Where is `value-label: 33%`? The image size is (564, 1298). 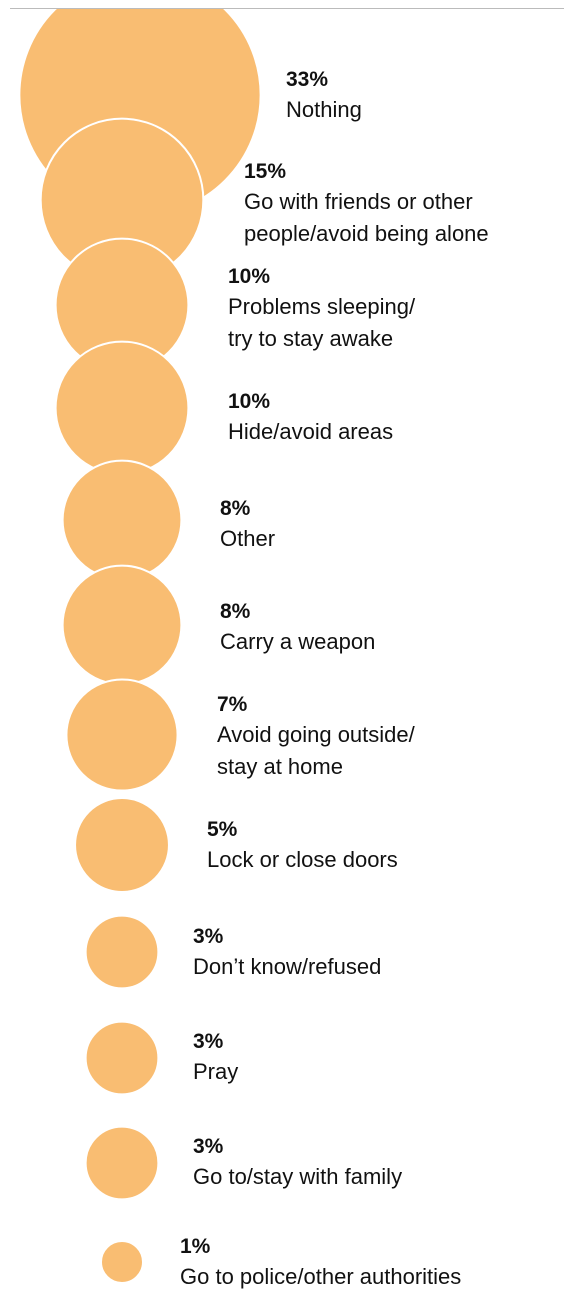 value-label: 33% is located at coordinates (307, 79).